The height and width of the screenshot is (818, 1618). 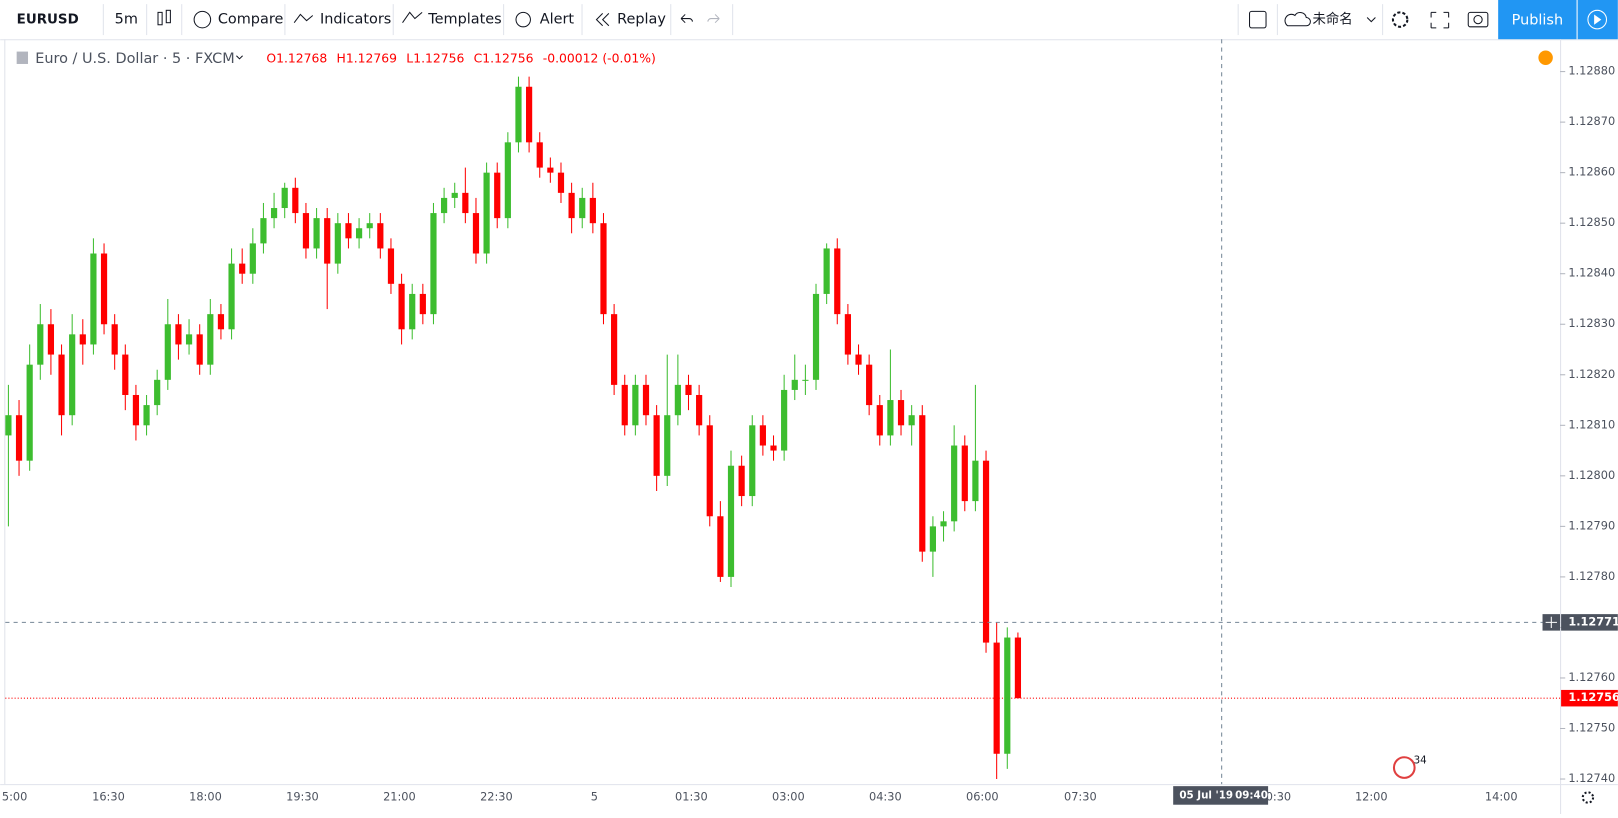 I want to click on y-tick-label: 1.12810, so click(x=1591, y=424).